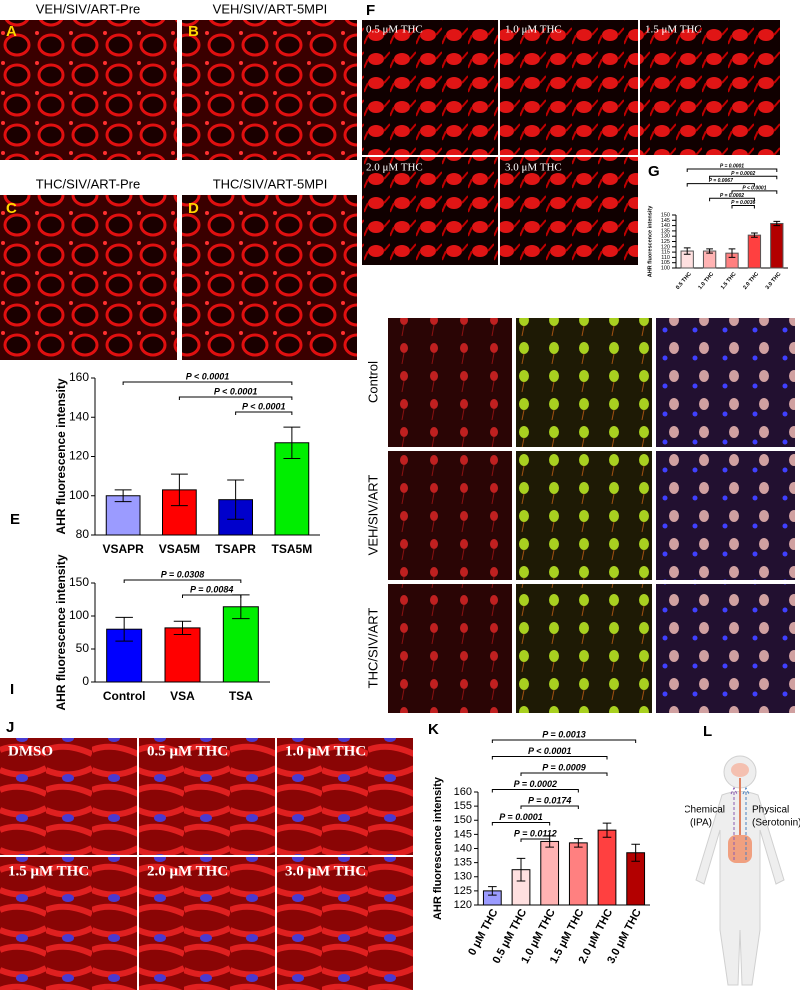 This screenshot has height=990, width=800. What do you see at coordinates (179, 549) in the screenshot?
I see `x-tick-label: VSA5M` at bounding box center [179, 549].